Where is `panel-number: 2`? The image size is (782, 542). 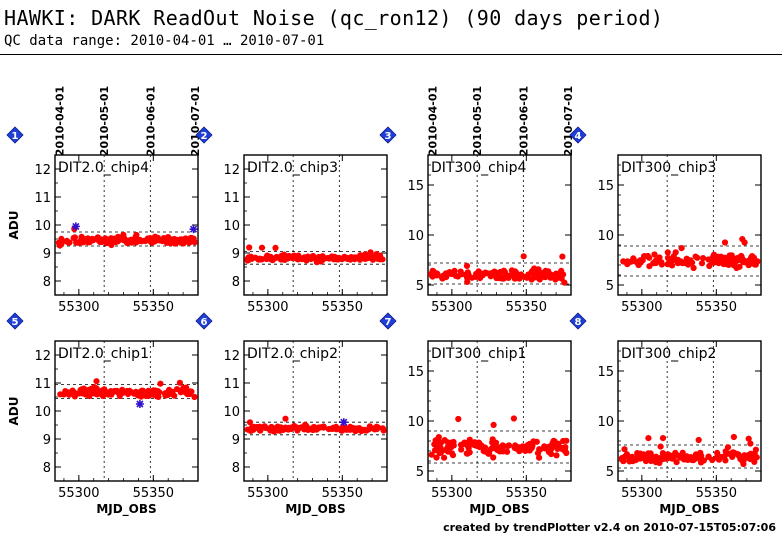 panel-number: 2 is located at coordinates (204, 136).